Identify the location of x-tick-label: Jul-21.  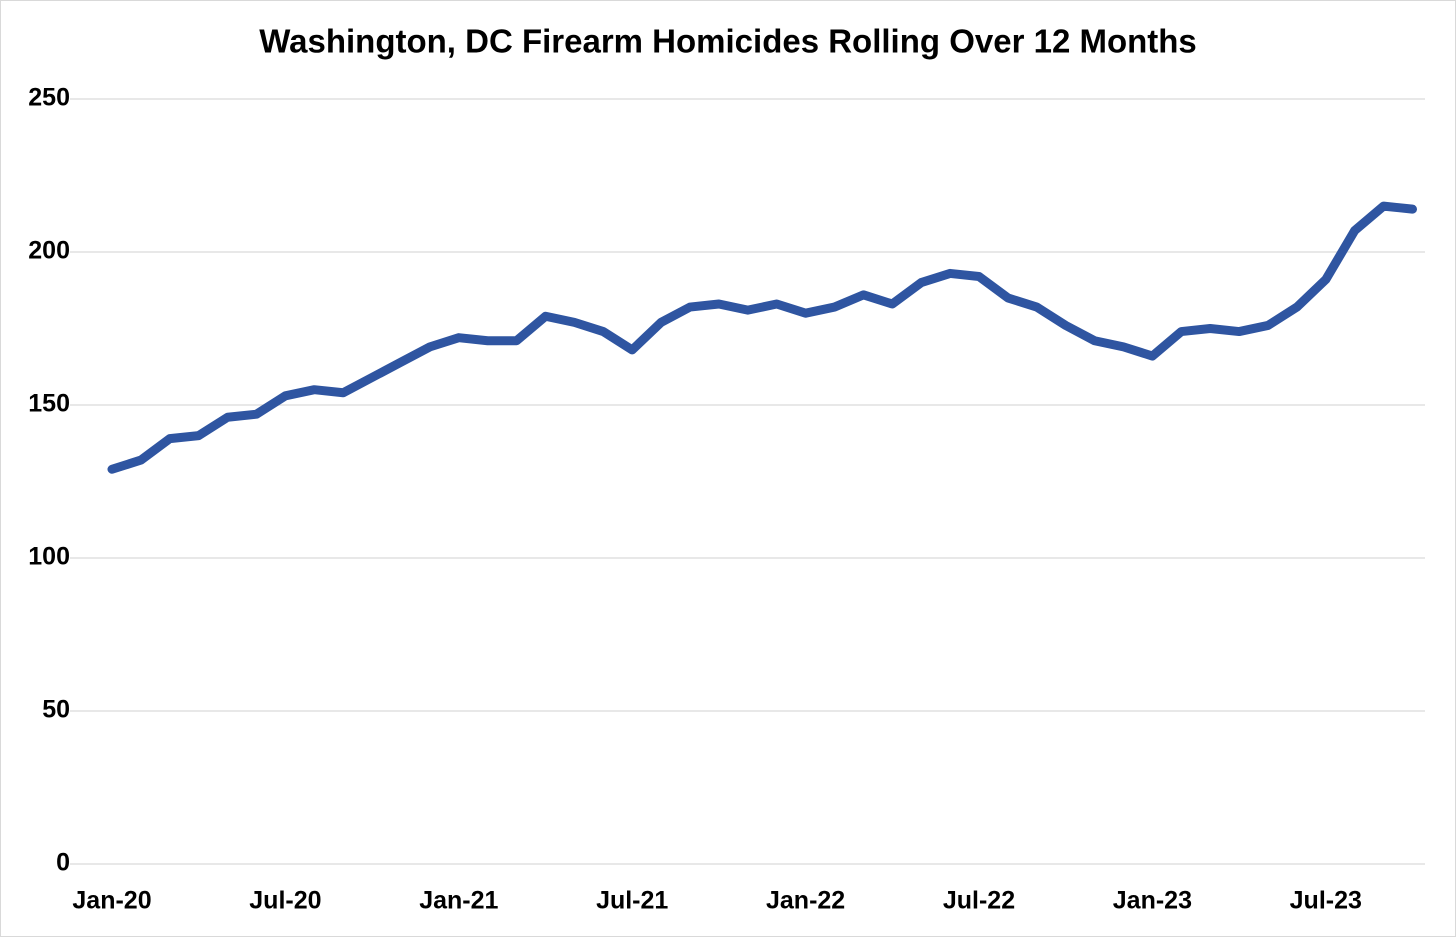
(632, 901).